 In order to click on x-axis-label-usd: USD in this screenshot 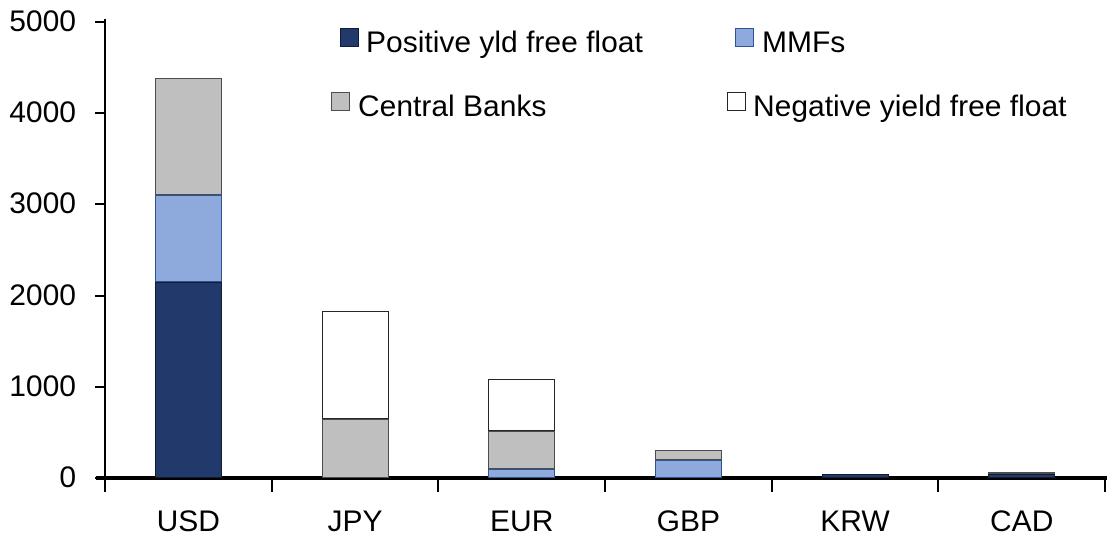, I will do `click(188, 521)`.